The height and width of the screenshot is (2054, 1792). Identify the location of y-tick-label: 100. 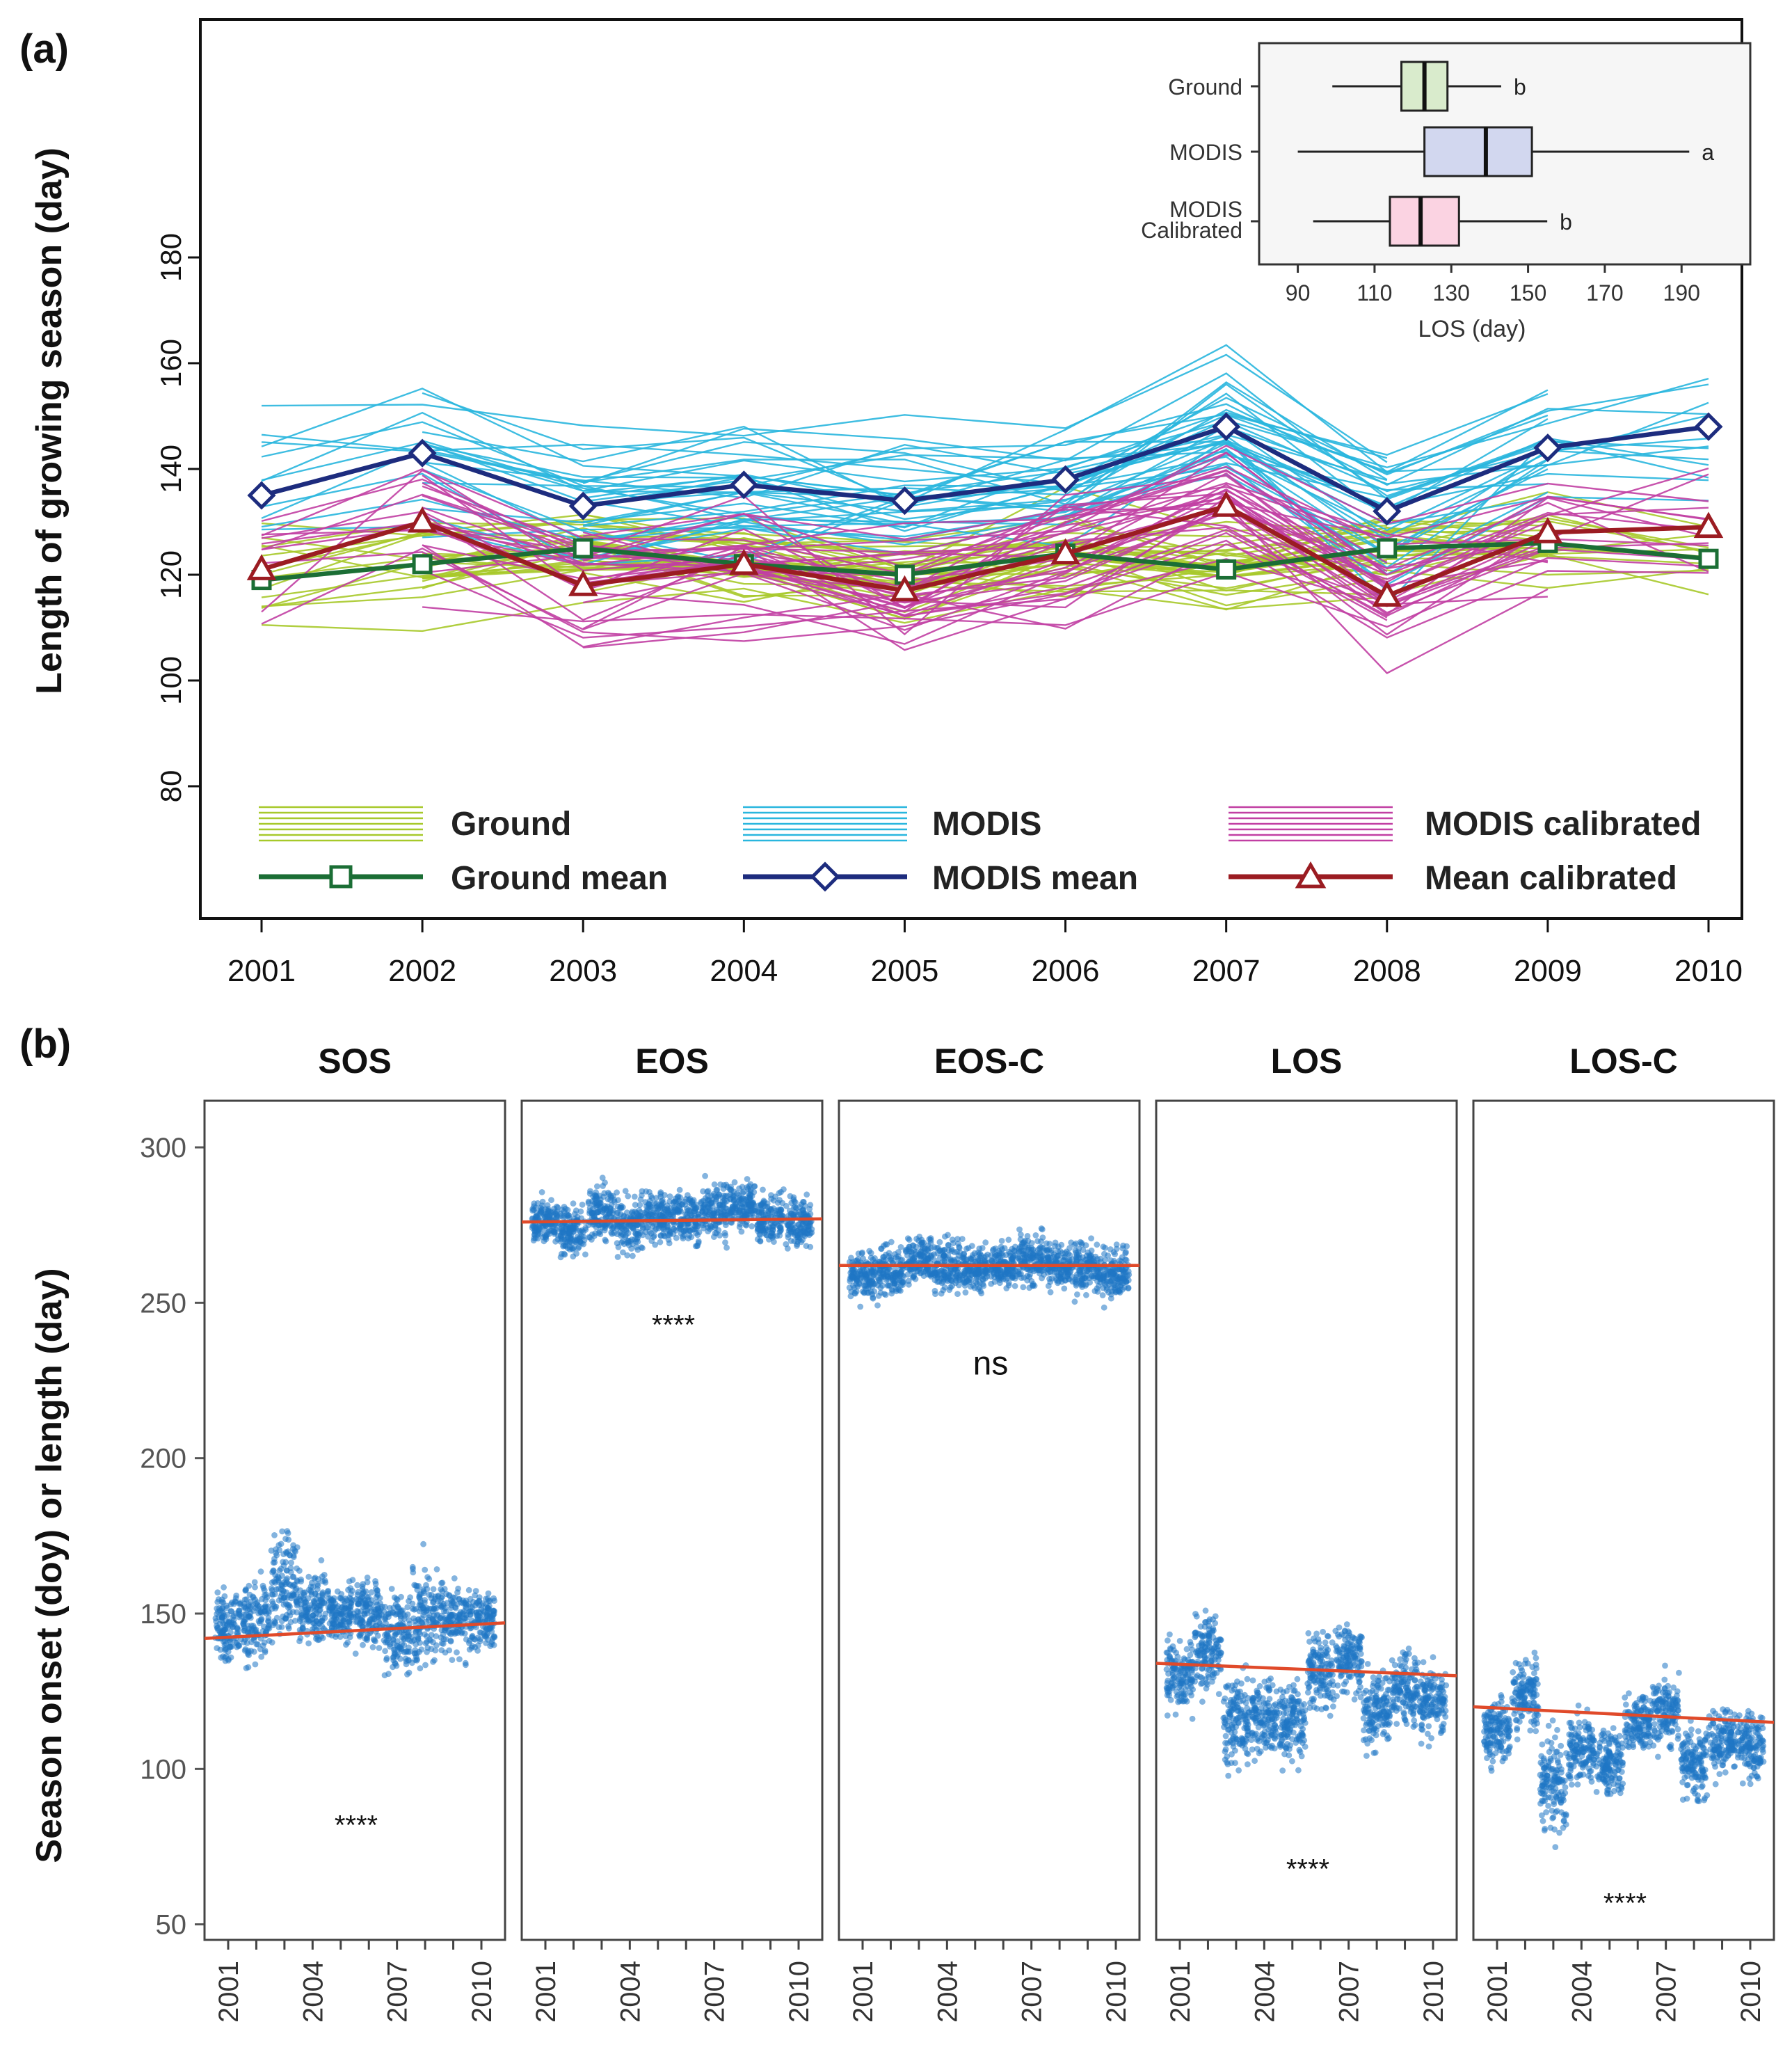
(163, 1769).